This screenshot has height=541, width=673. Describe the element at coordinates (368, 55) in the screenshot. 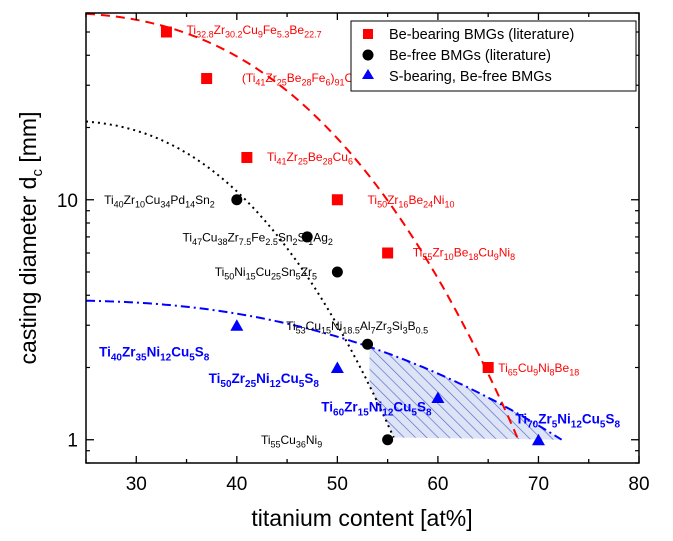

I see `legend-marker-be-free` at that location.